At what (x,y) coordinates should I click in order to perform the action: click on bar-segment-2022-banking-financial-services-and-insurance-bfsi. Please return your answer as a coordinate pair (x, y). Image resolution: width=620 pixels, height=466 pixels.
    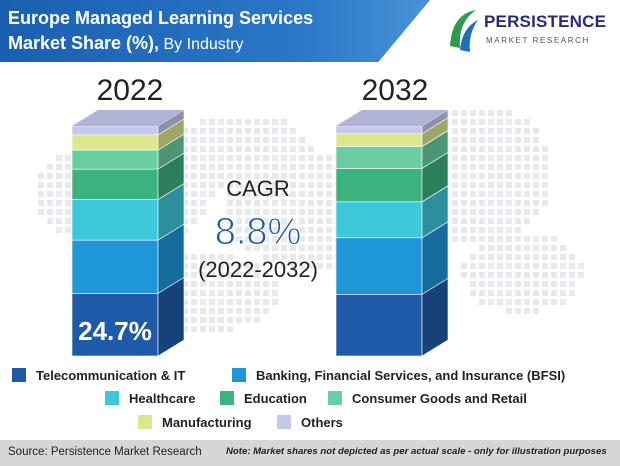
    Looking at the image, I should click on (115, 266).